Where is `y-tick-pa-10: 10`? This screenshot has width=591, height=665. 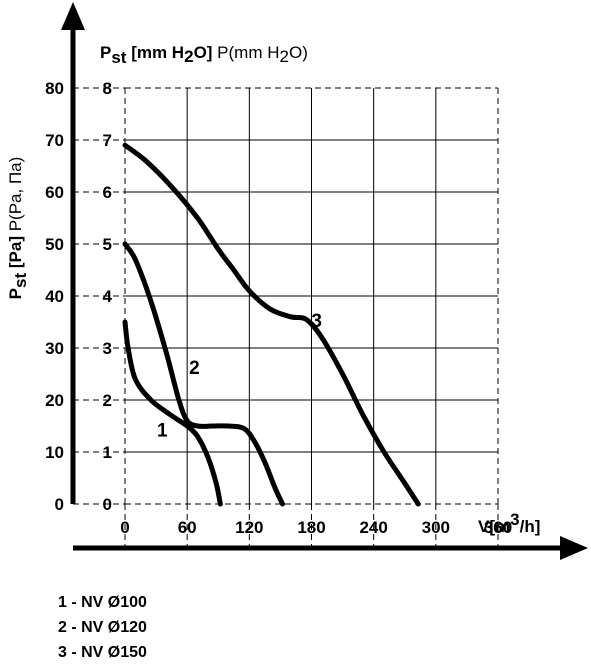
y-tick-pa-10: 10 is located at coordinates (54, 452).